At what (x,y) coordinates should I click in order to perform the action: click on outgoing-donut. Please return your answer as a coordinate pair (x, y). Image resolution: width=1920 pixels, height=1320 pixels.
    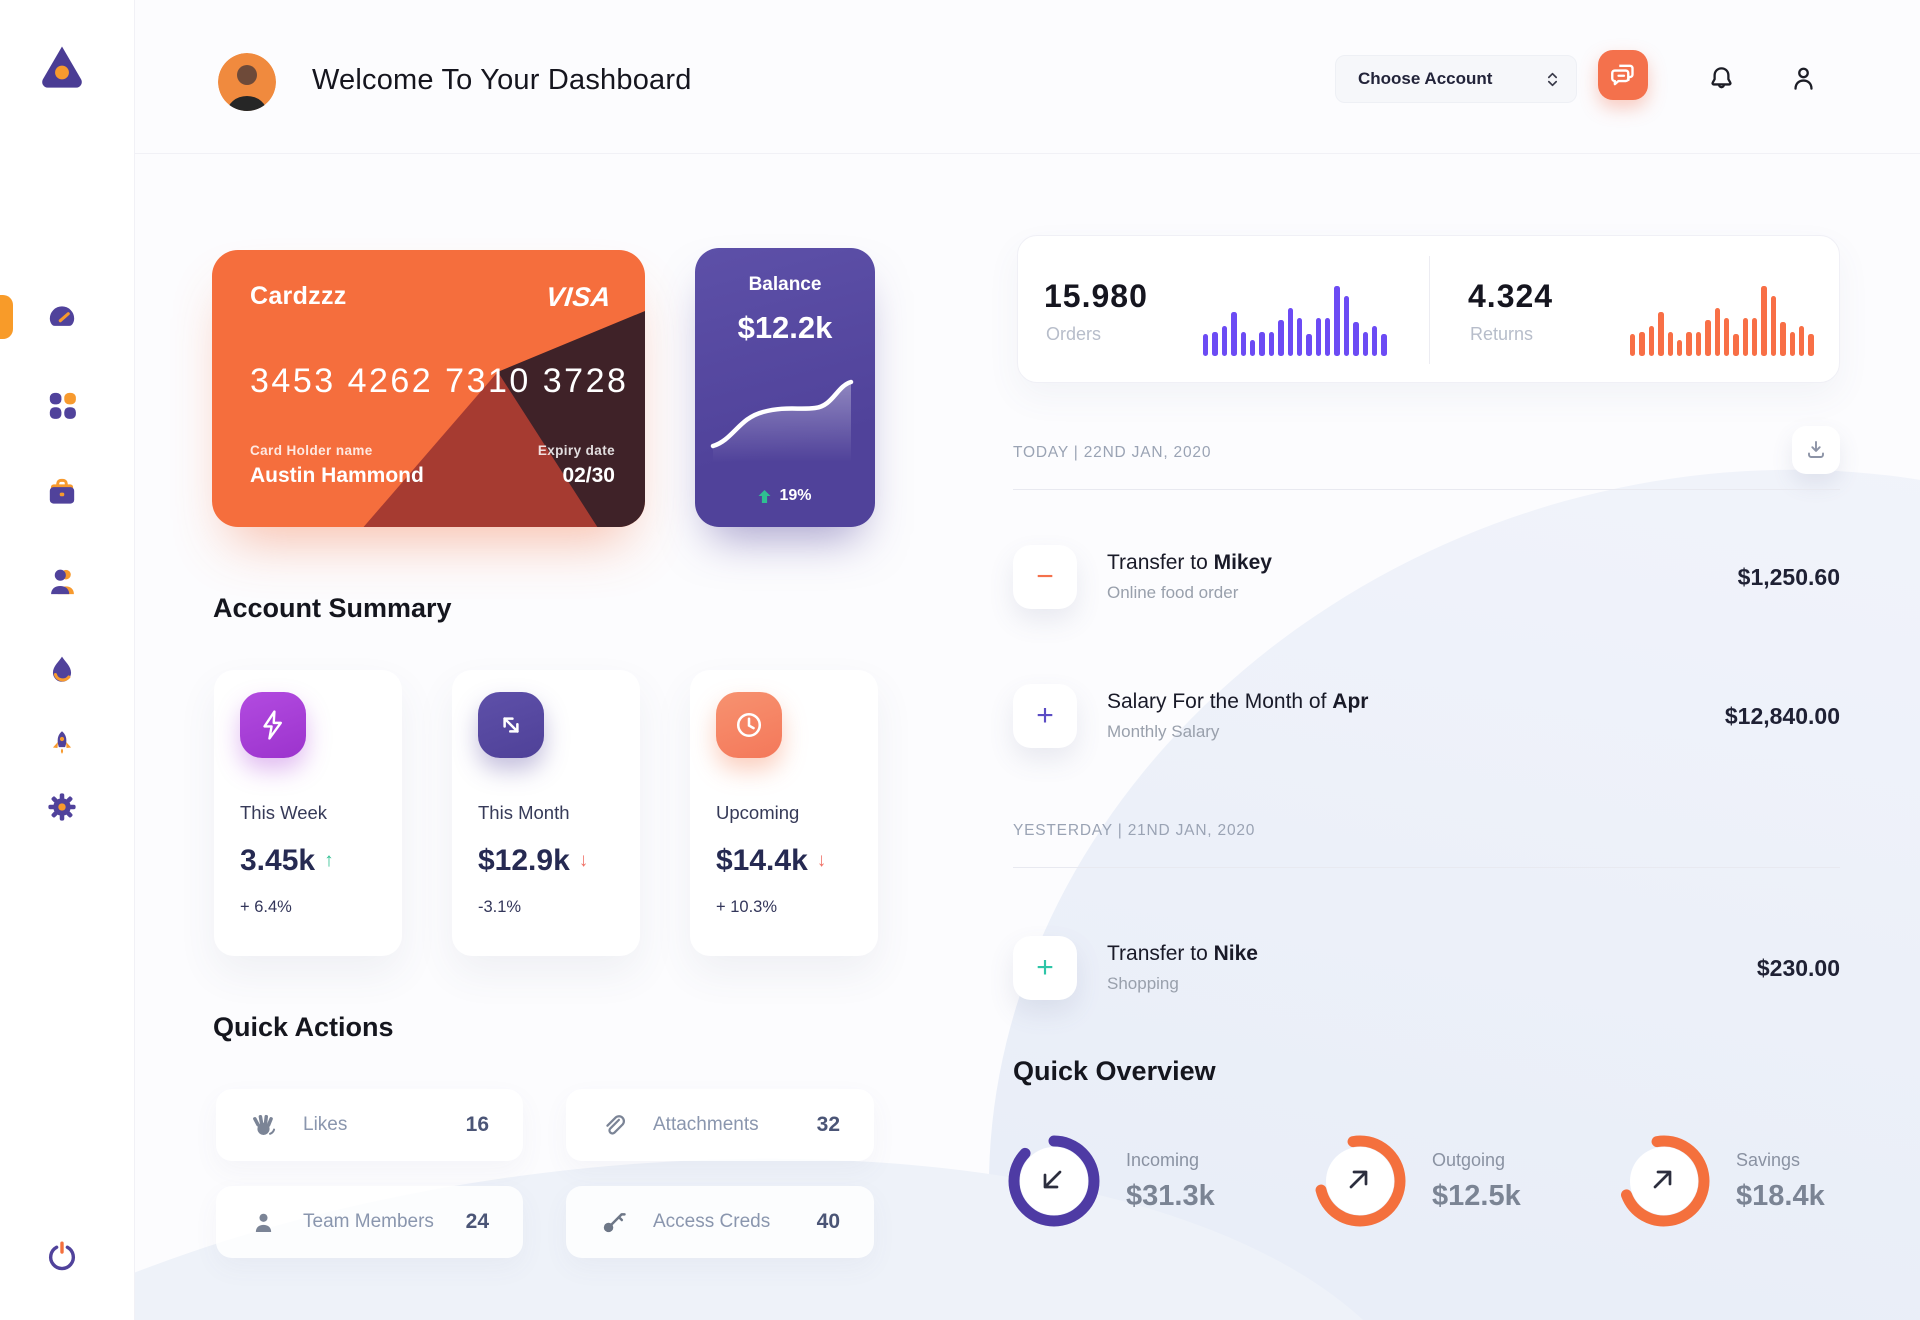
    Looking at the image, I should click on (1360, 1181).